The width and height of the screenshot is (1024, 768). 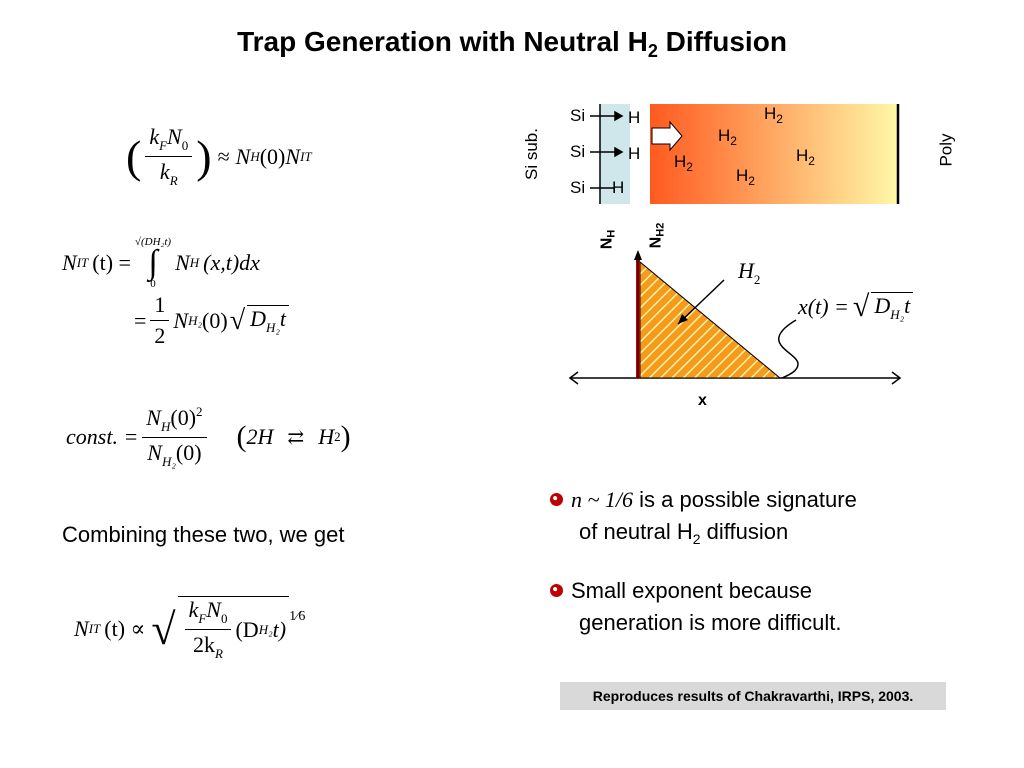 What do you see at coordinates (237, 320) in the screenshot?
I see `sqrt-sign: √` at bounding box center [237, 320].